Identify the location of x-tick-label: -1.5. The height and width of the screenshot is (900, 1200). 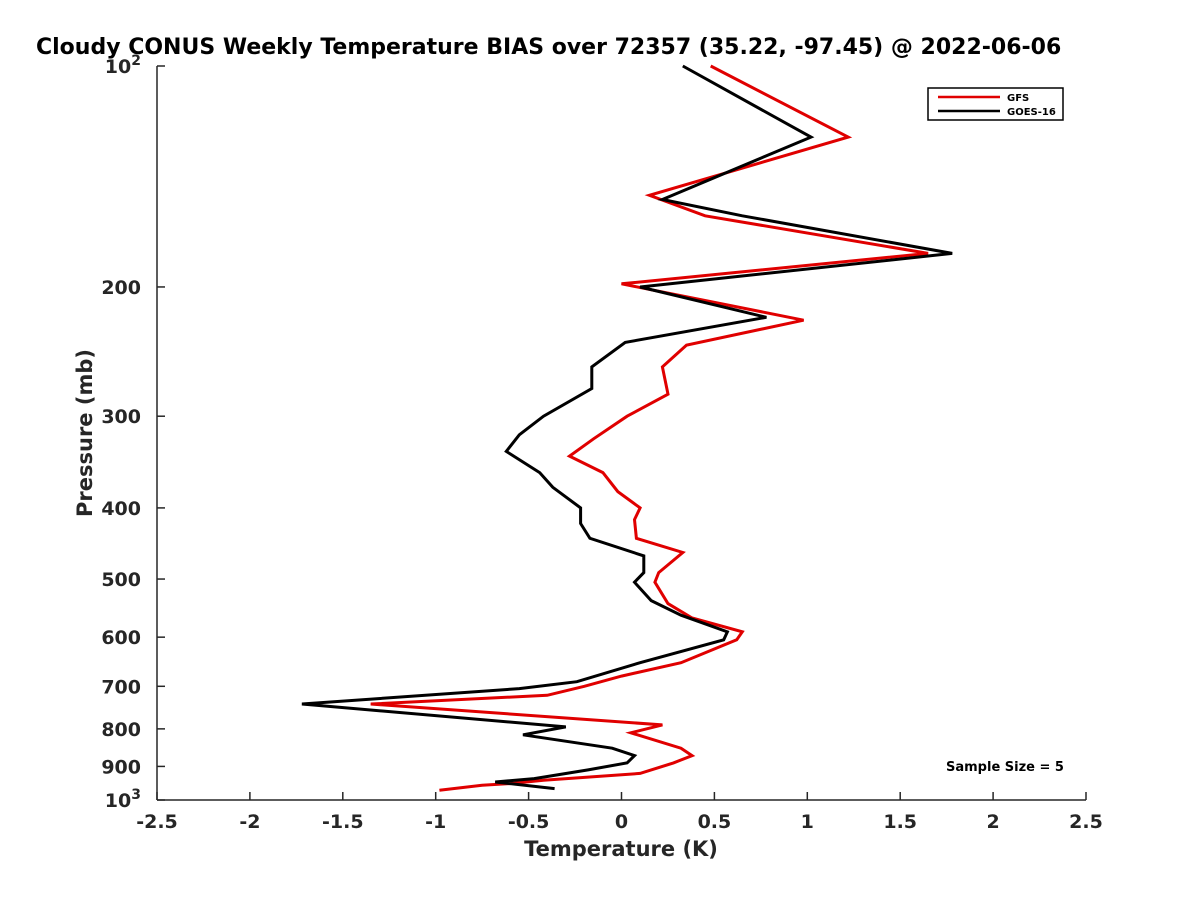
(343, 822).